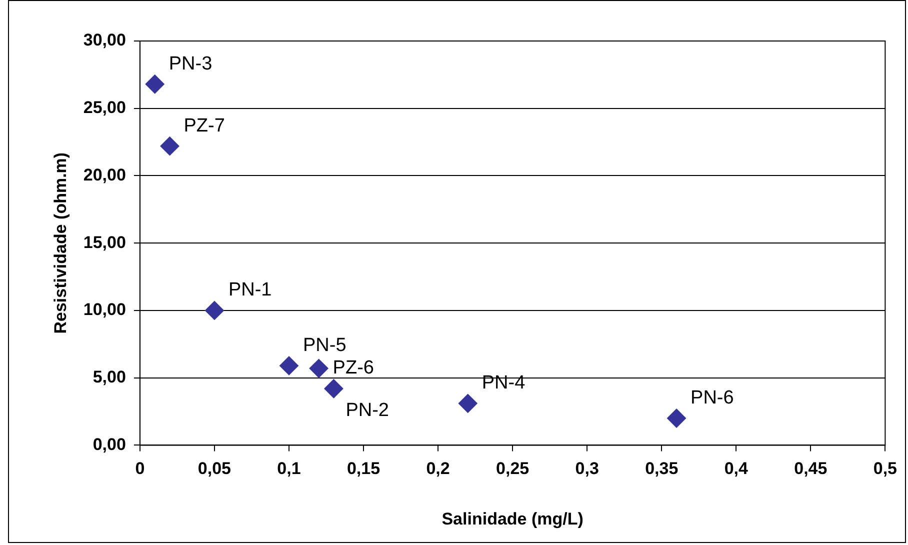 This screenshot has width=908, height=545. Describe the element at coordinates (712, 397) in the screenshot. I see `annotation: PN-6` at that location.